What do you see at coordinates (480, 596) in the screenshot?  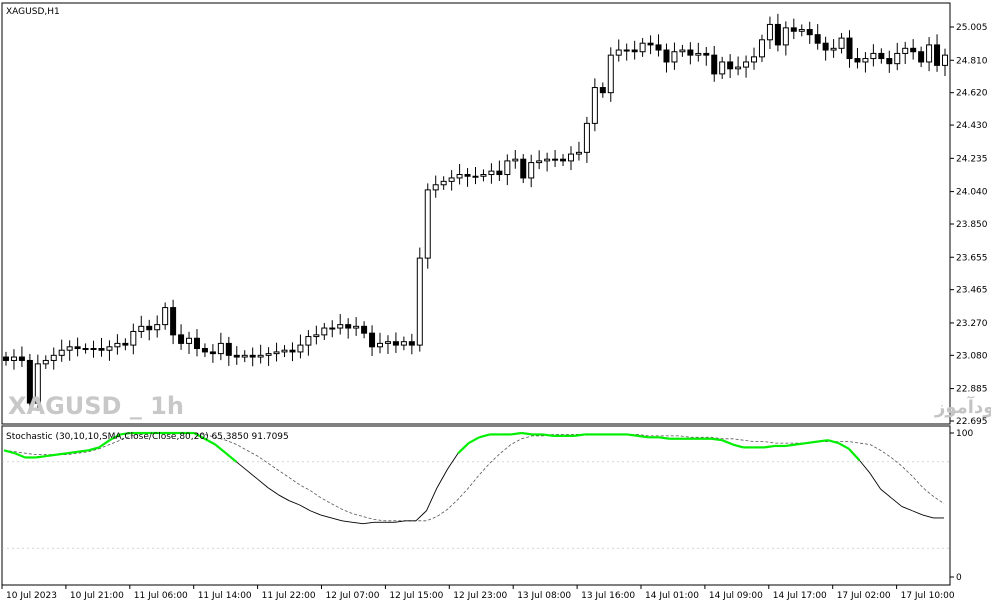 I see `x-tick-label: 12 Jul 23:00` at bounding box center [480, 596].